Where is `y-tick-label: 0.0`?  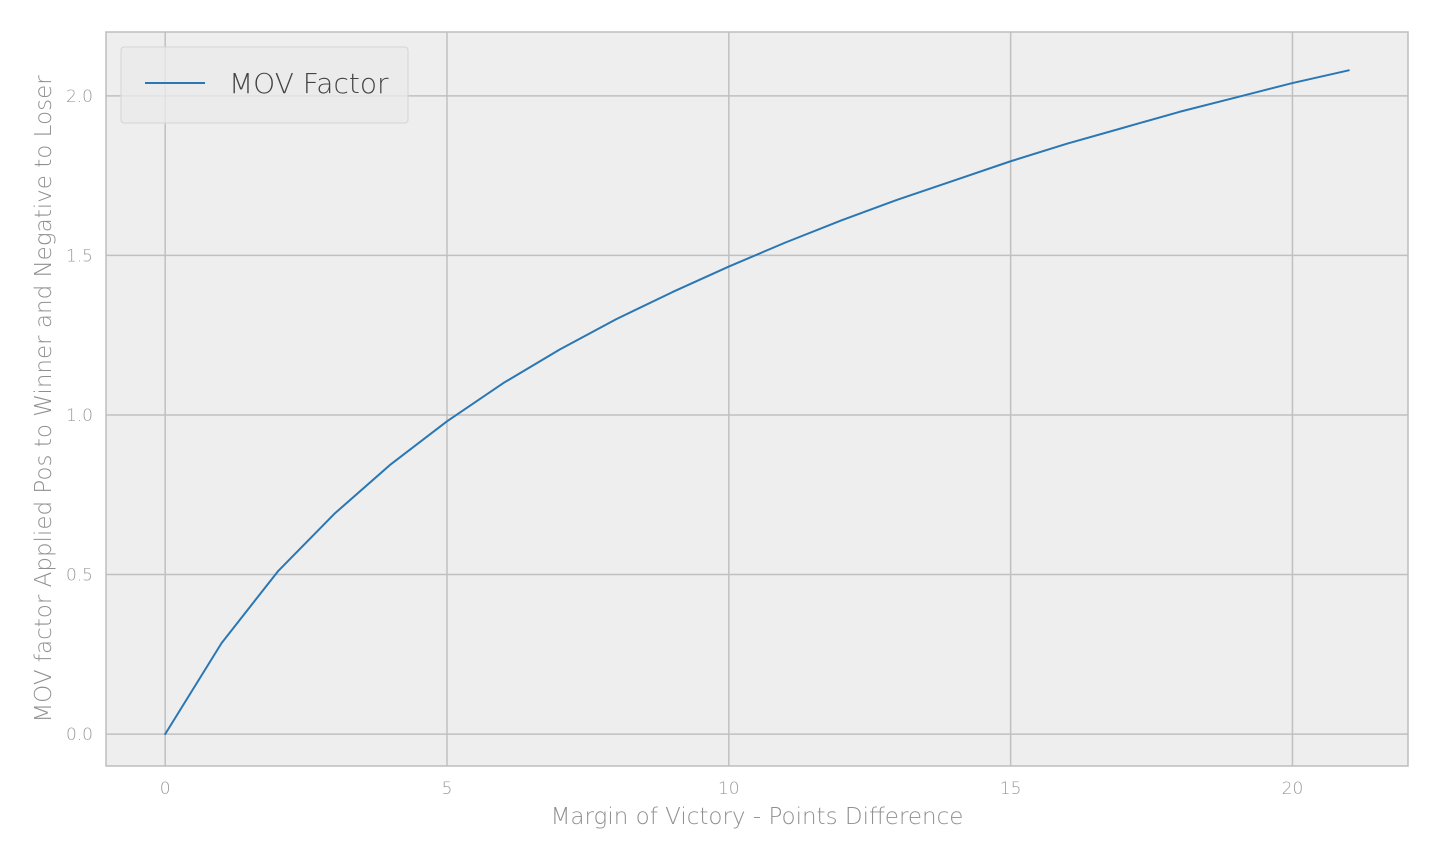 y-tick-label: 0.0 is located at coordinates (79, 735).